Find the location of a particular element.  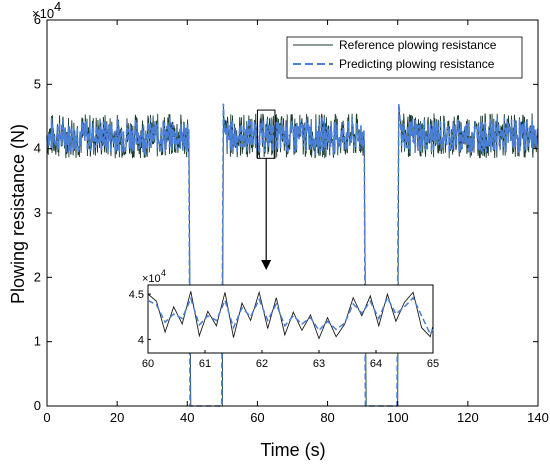

y-tick-label: 5 is located at coordinates (37, 83).